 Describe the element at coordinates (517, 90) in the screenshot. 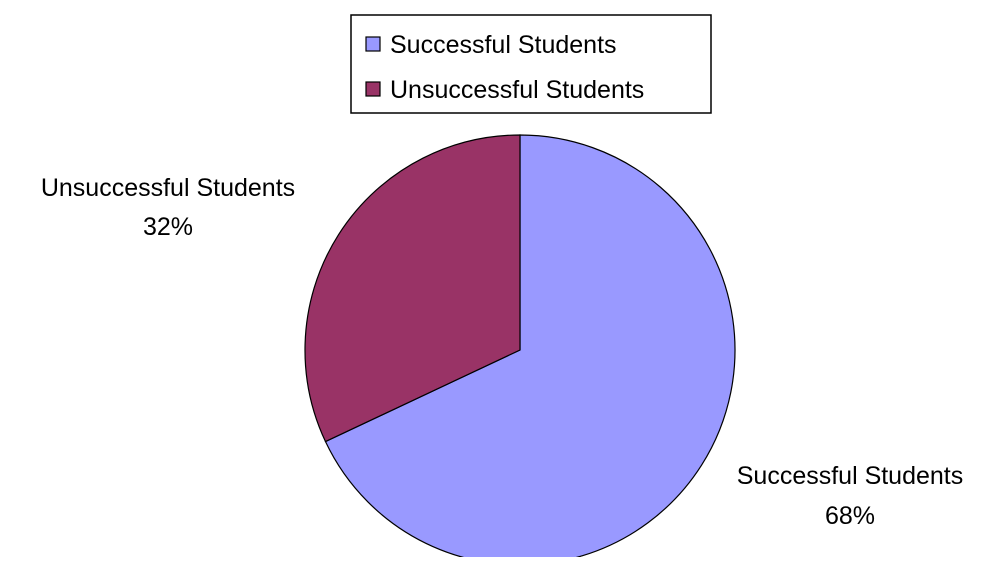

I see `legend-label-unsuccessful: Unsuccessful Students` at that location.